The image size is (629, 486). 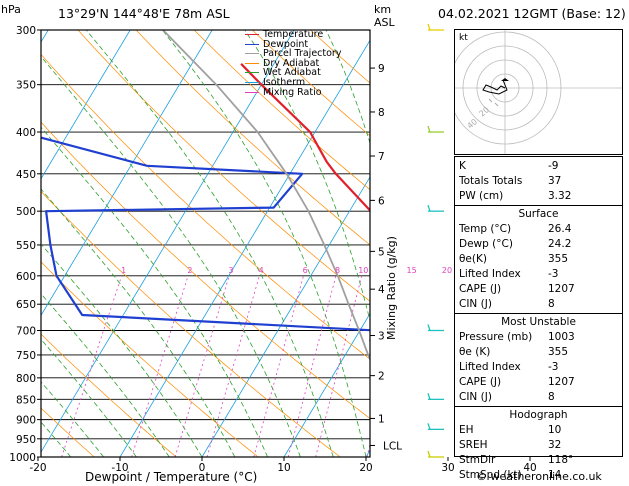 I want to click on legend-item-temperature: Temperature, so click(x=302, y=35).